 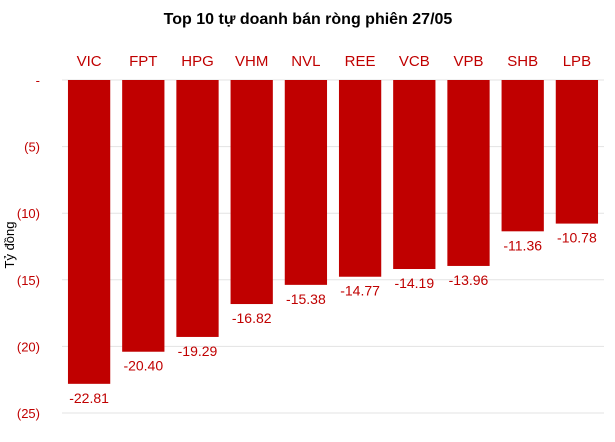 What do you see at coordinates (32, 147) in the screenshot?
I see `y-tick-label: (5)` at bounding box center [32, 147].